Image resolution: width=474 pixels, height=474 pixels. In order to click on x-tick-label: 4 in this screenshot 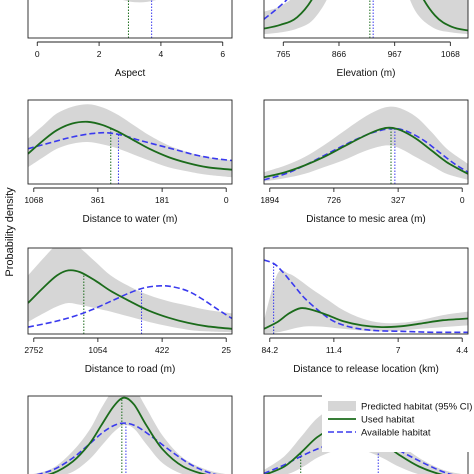, I will do `click(161, 54)`.